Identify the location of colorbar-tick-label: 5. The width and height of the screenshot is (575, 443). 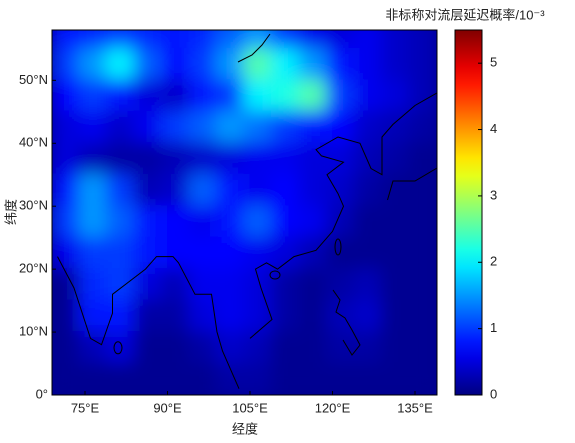
(493, 62).